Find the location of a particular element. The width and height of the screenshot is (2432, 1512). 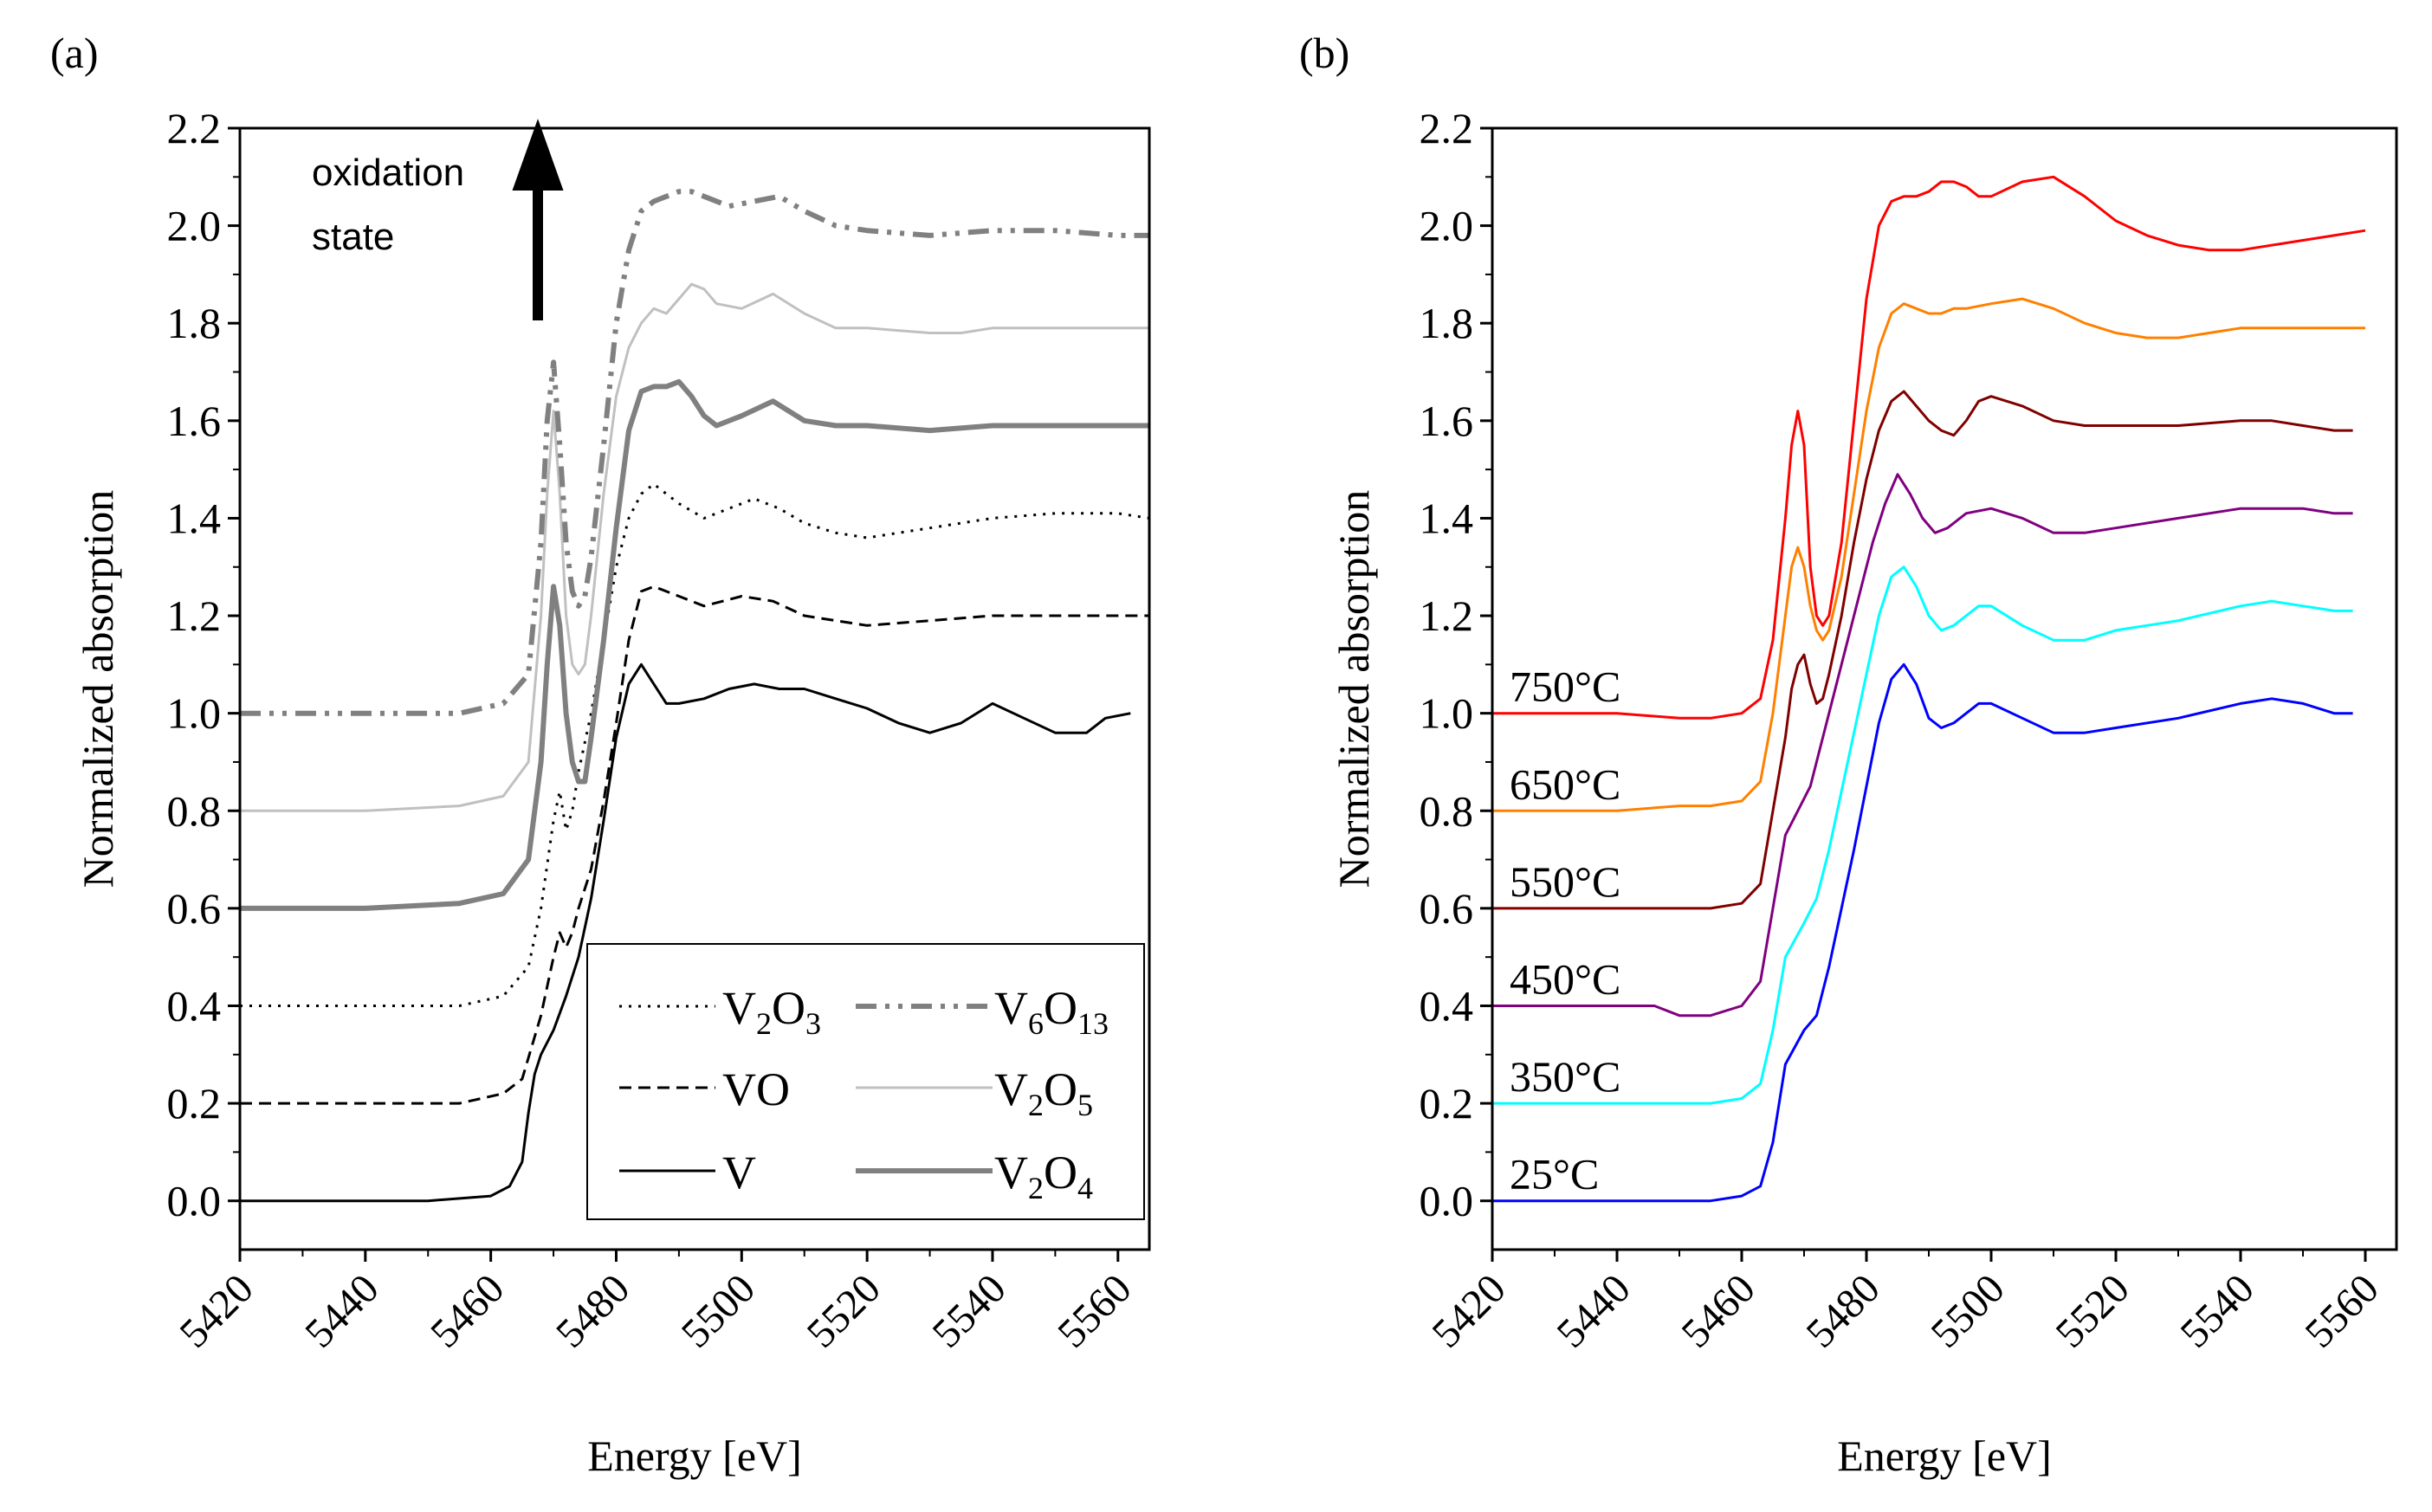

series-350c-line is located at coordinates (1922, 835).